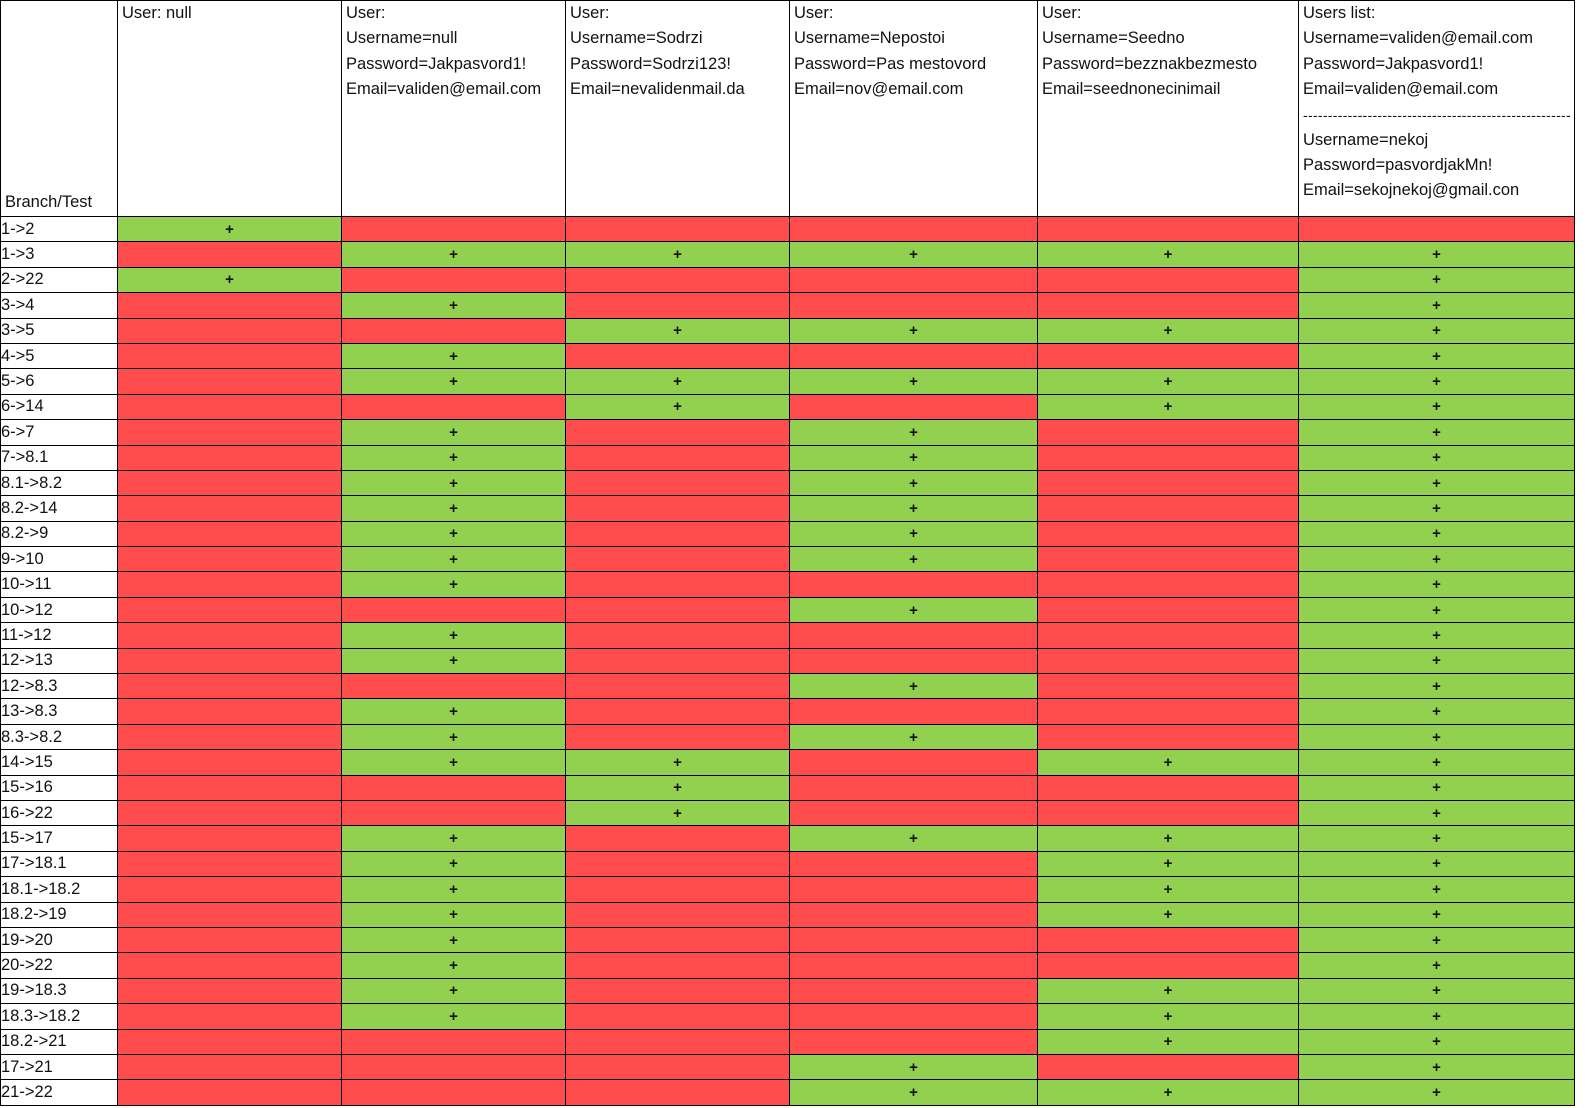 Image resolution: width=1596 pixels, height=1108 pixels. I want to click on branch-label-cell: 16->22, so click(59, 813).